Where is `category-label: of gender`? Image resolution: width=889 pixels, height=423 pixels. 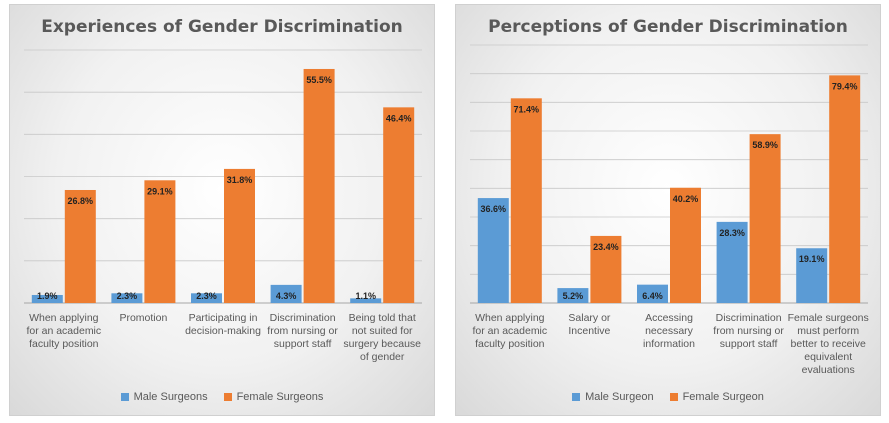
category-label: of gender is located at coordinates (382, 357).